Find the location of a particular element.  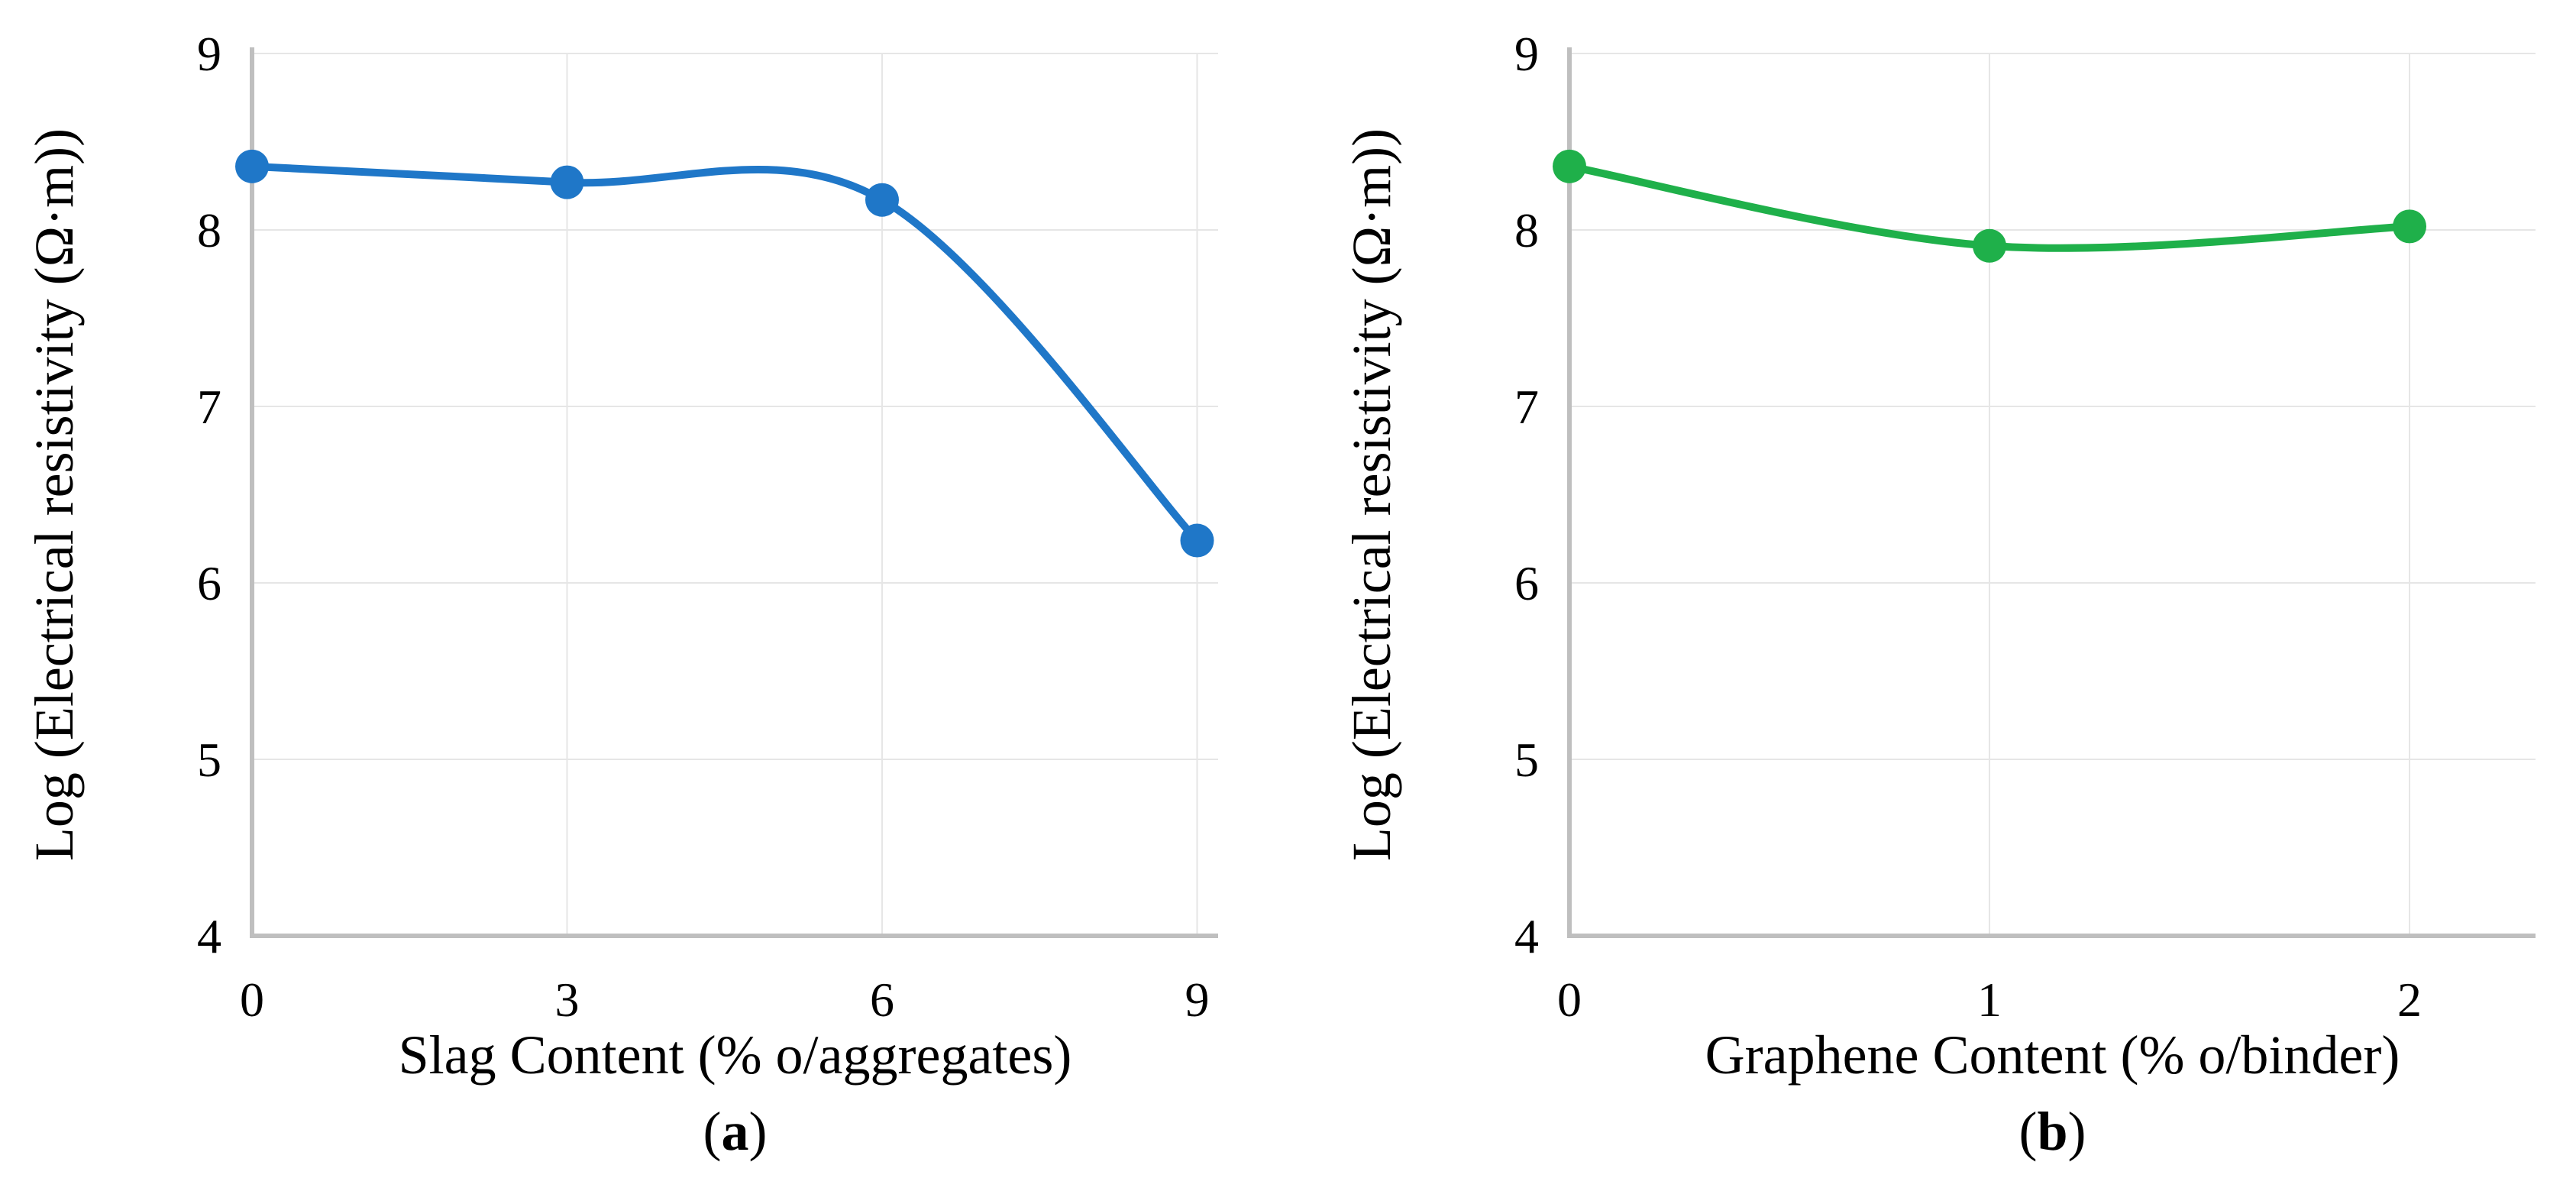

x-tick-label: 9 is located at coordinates (1197, 999).